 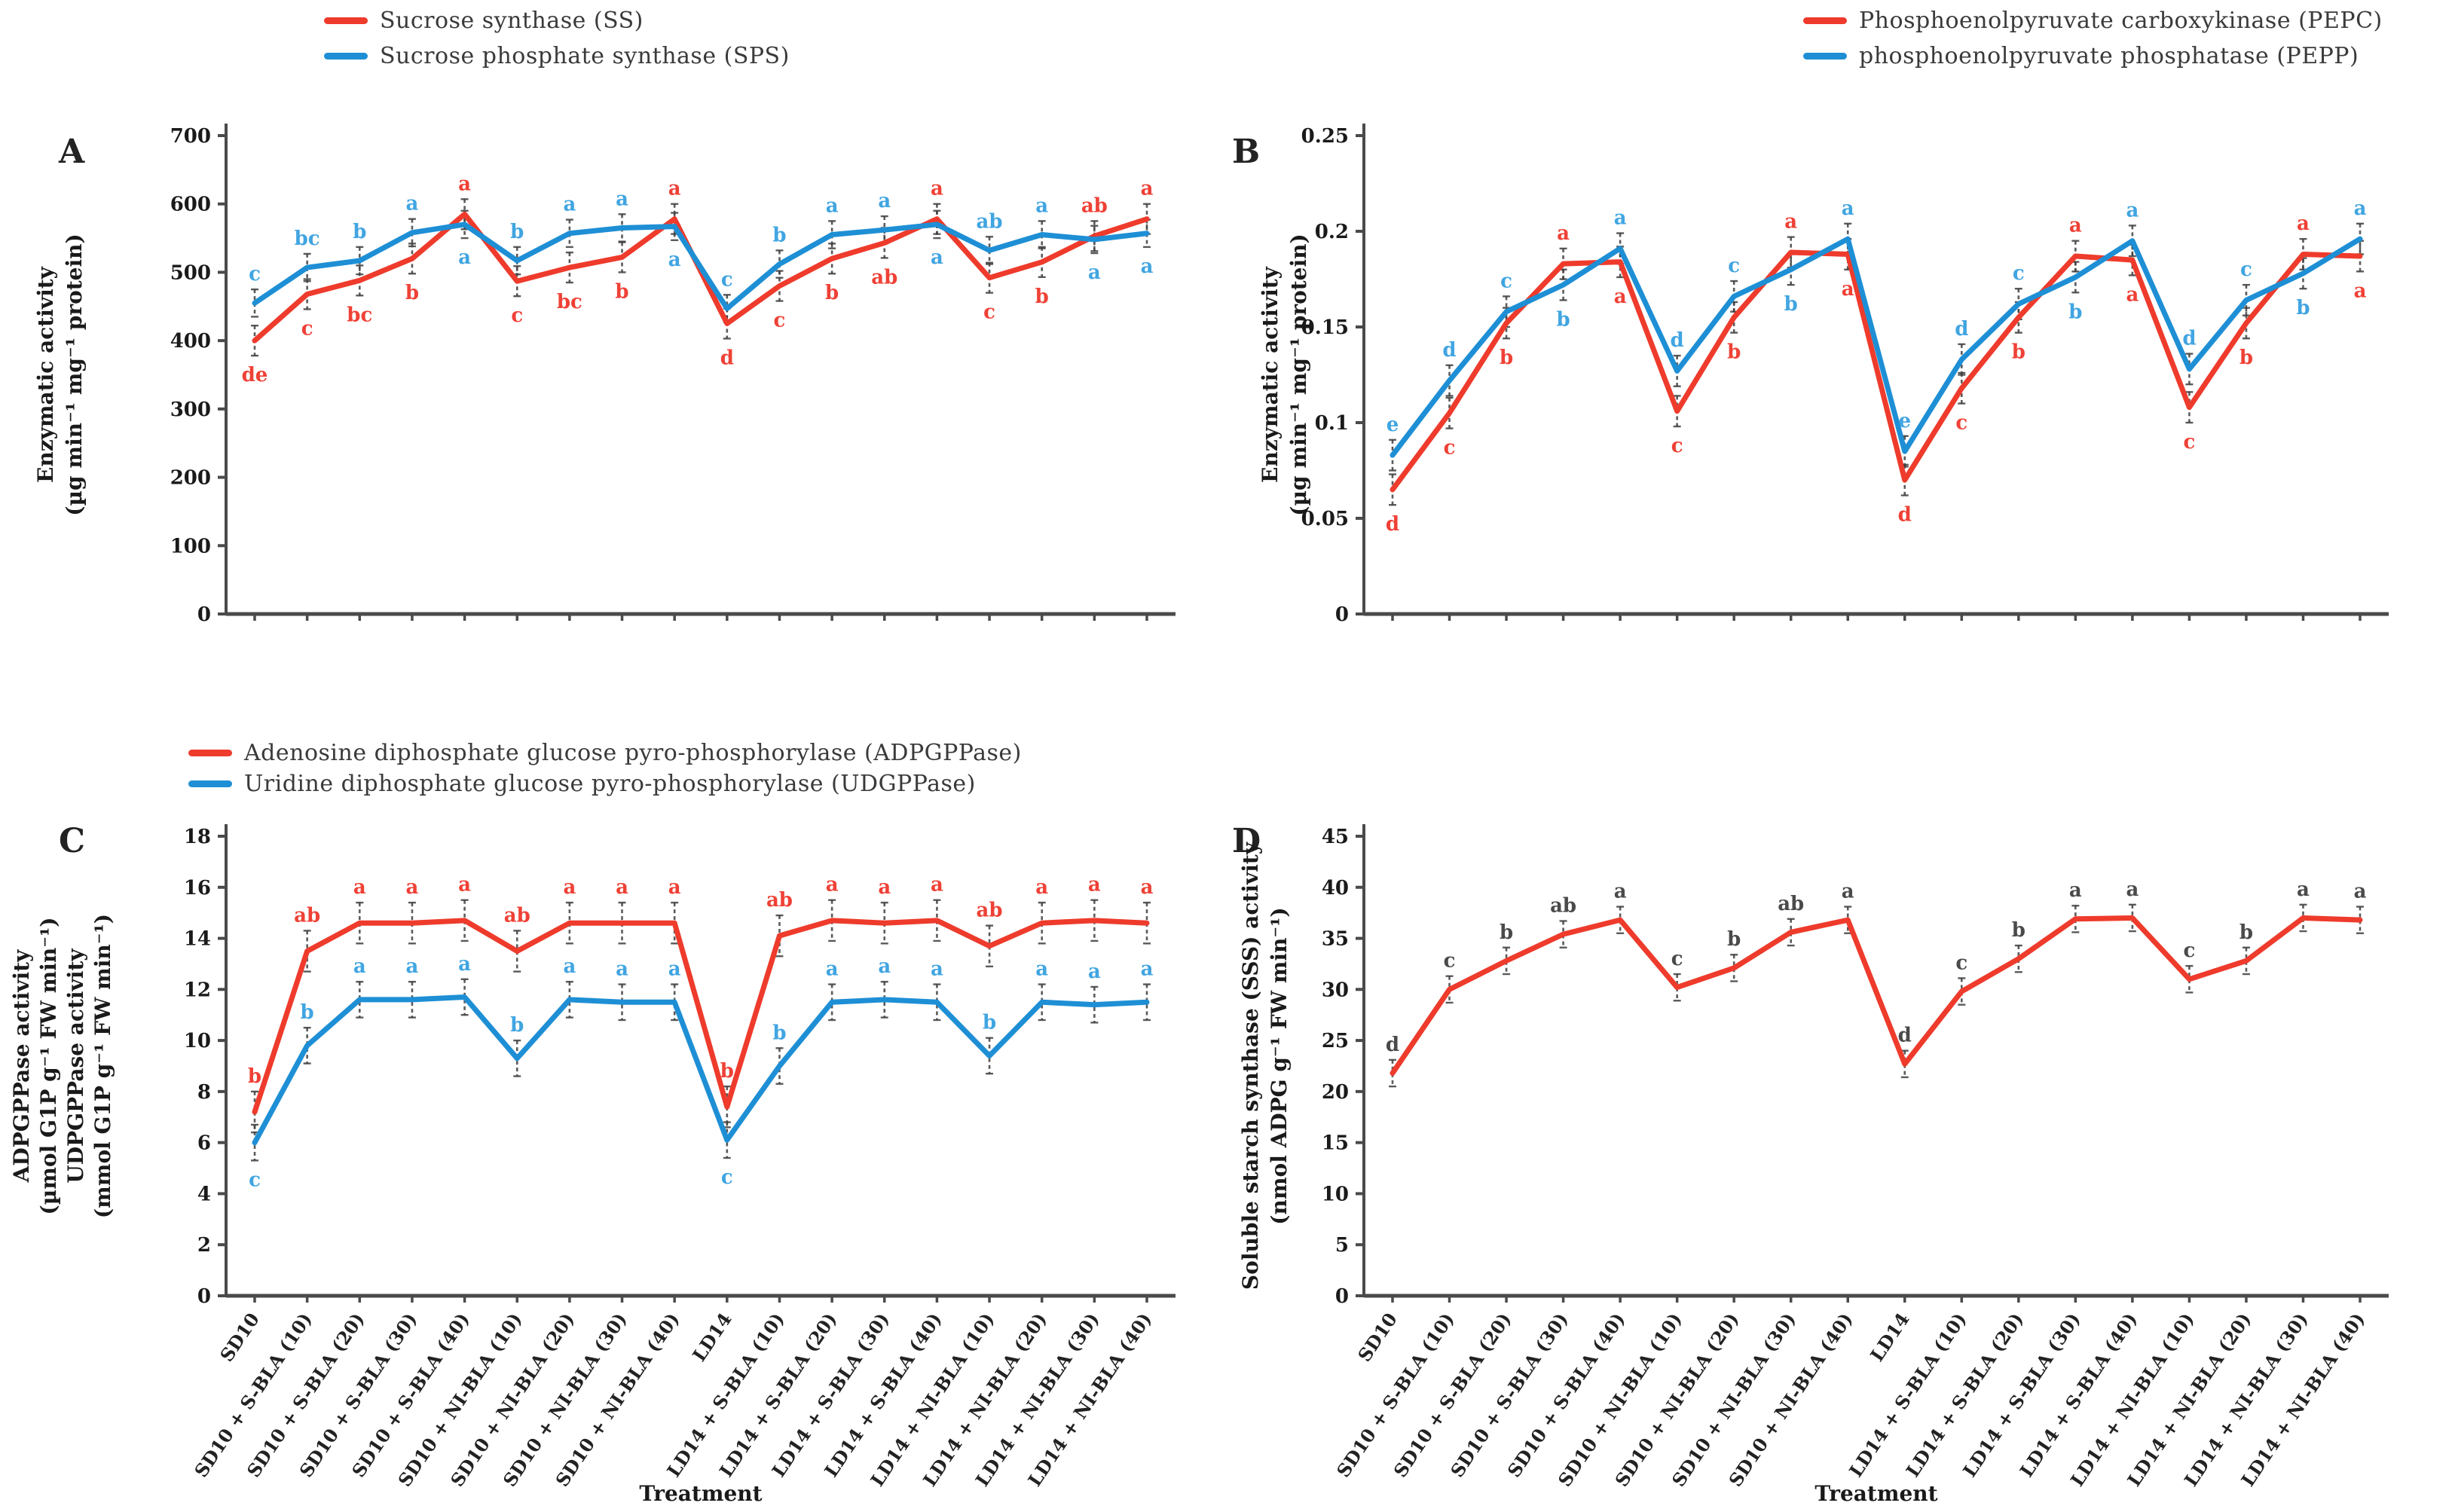 What do you see at coordinates (1246, 152) in the screenshot?
I see `panel-letter: B` at bounding box center [1246, 152].